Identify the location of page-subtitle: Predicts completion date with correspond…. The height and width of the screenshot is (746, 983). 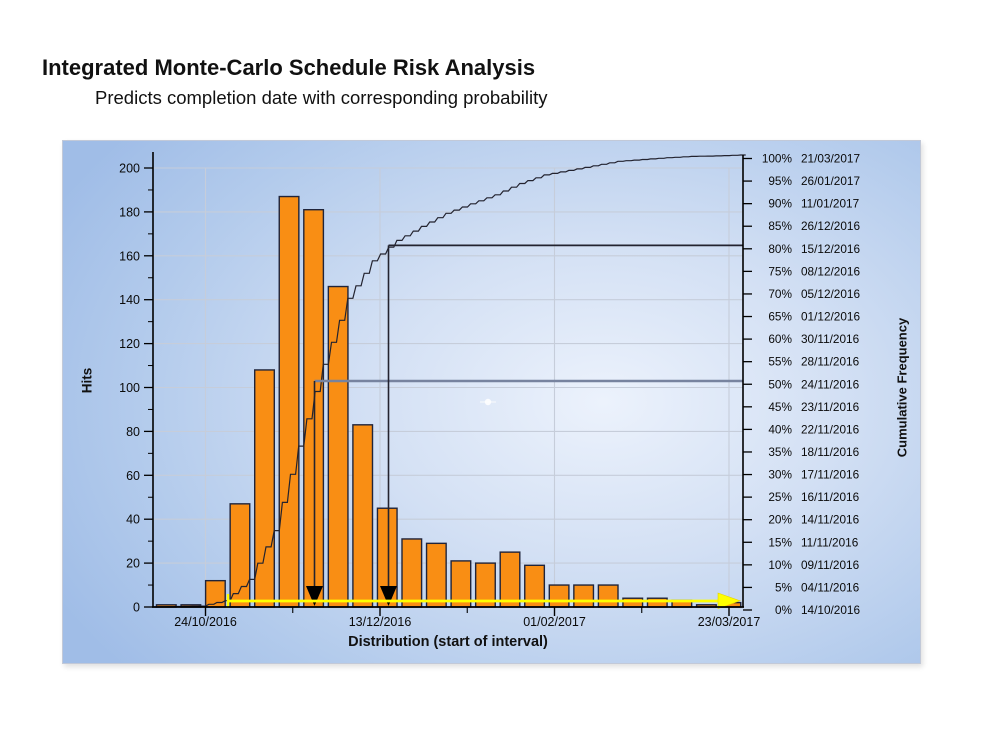
(321, 97).